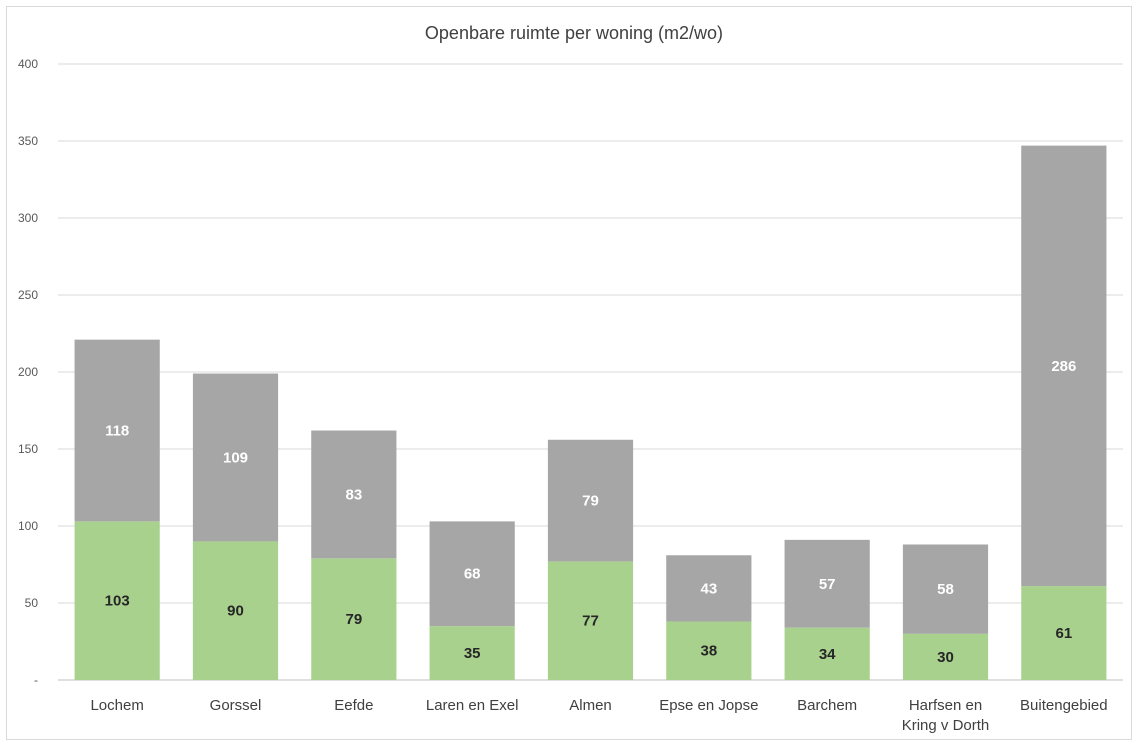  I want to click on data-label: 57, so click(827, 584).